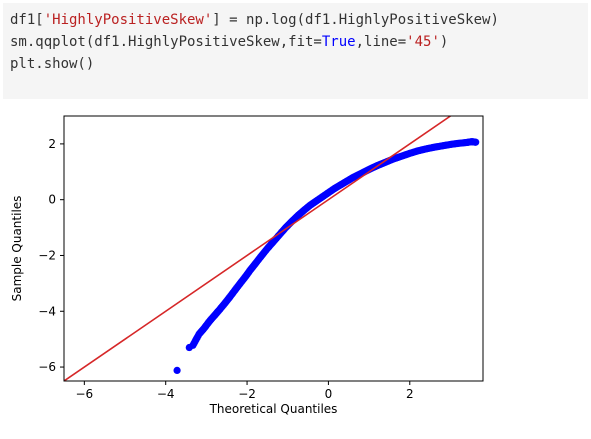 The width and height of the screenshot is (591, 439). What do you see at coordinates (273, 409) in the screenshot?
I see `x-axis-label: Theoretical Quantiles` at bounding box center [273, 409].